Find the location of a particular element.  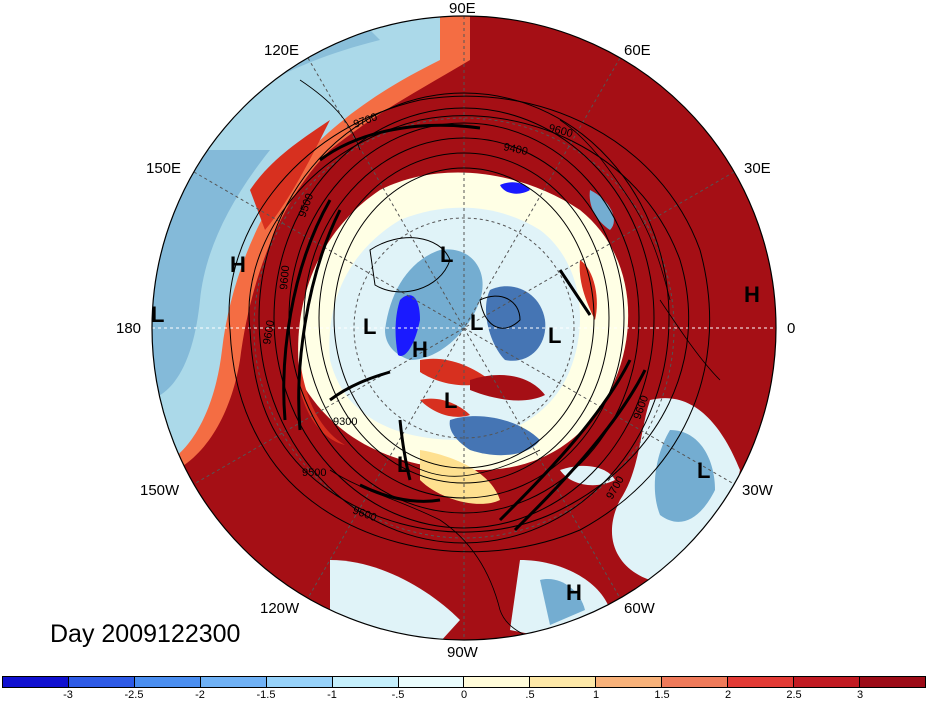

contour-label: 9400 is located at coordinates (515, 149).